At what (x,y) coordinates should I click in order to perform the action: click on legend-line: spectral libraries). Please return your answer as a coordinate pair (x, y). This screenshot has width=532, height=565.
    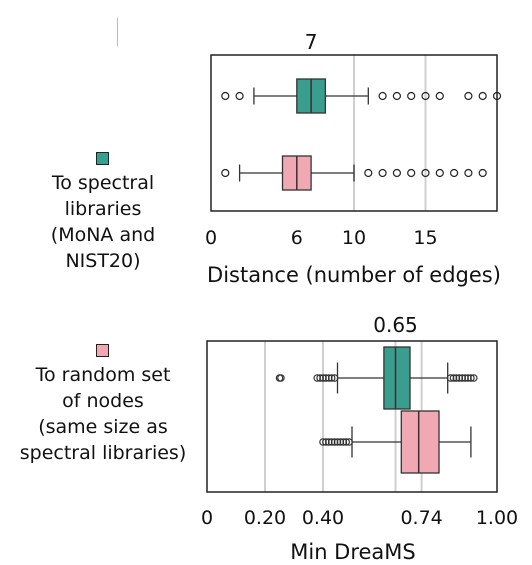
    Looking at the image, I should click on (103, 453).